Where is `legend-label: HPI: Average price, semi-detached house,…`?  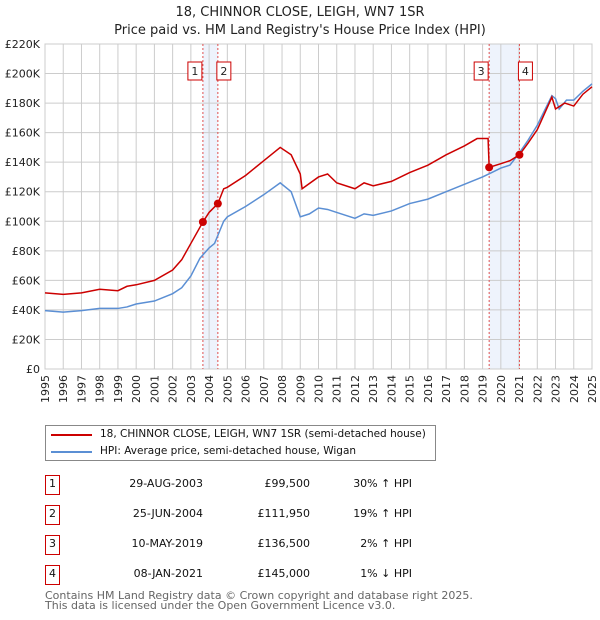
legend-label: HPI: Average price, semi-detached house,… is located at coordinates (228, 451).